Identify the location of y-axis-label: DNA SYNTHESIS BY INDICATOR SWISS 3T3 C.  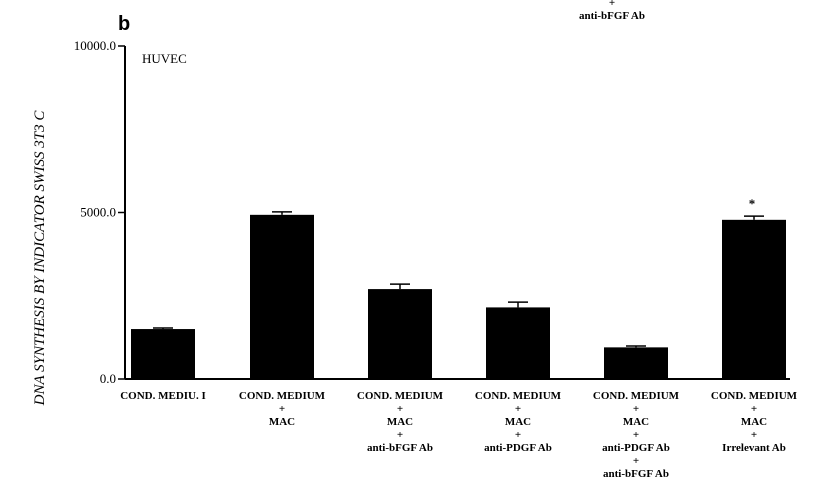
(40, 258).